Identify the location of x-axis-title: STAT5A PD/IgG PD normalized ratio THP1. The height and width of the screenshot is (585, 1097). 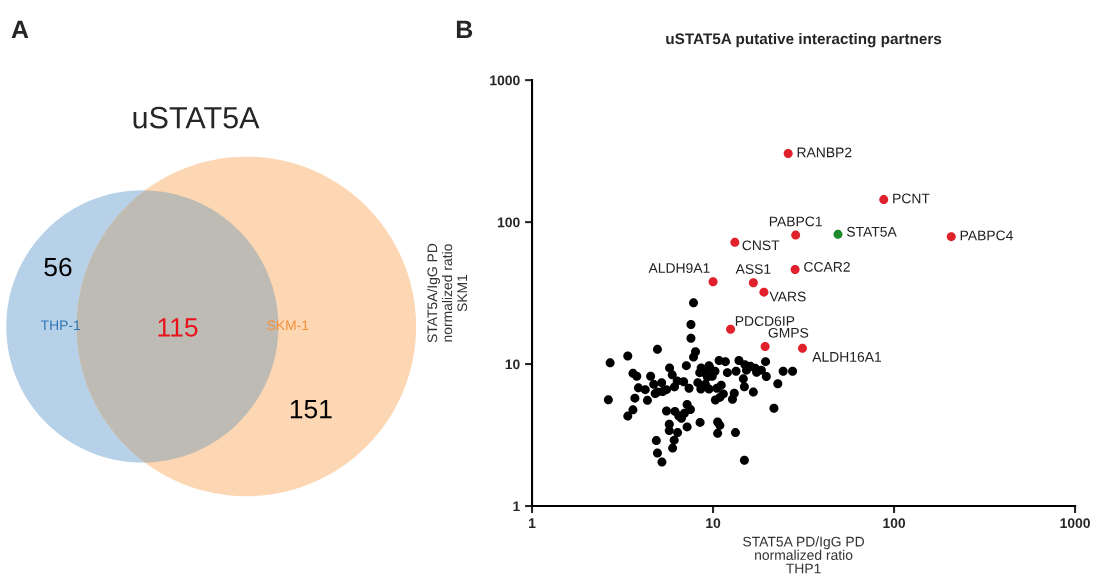
(803, 555).